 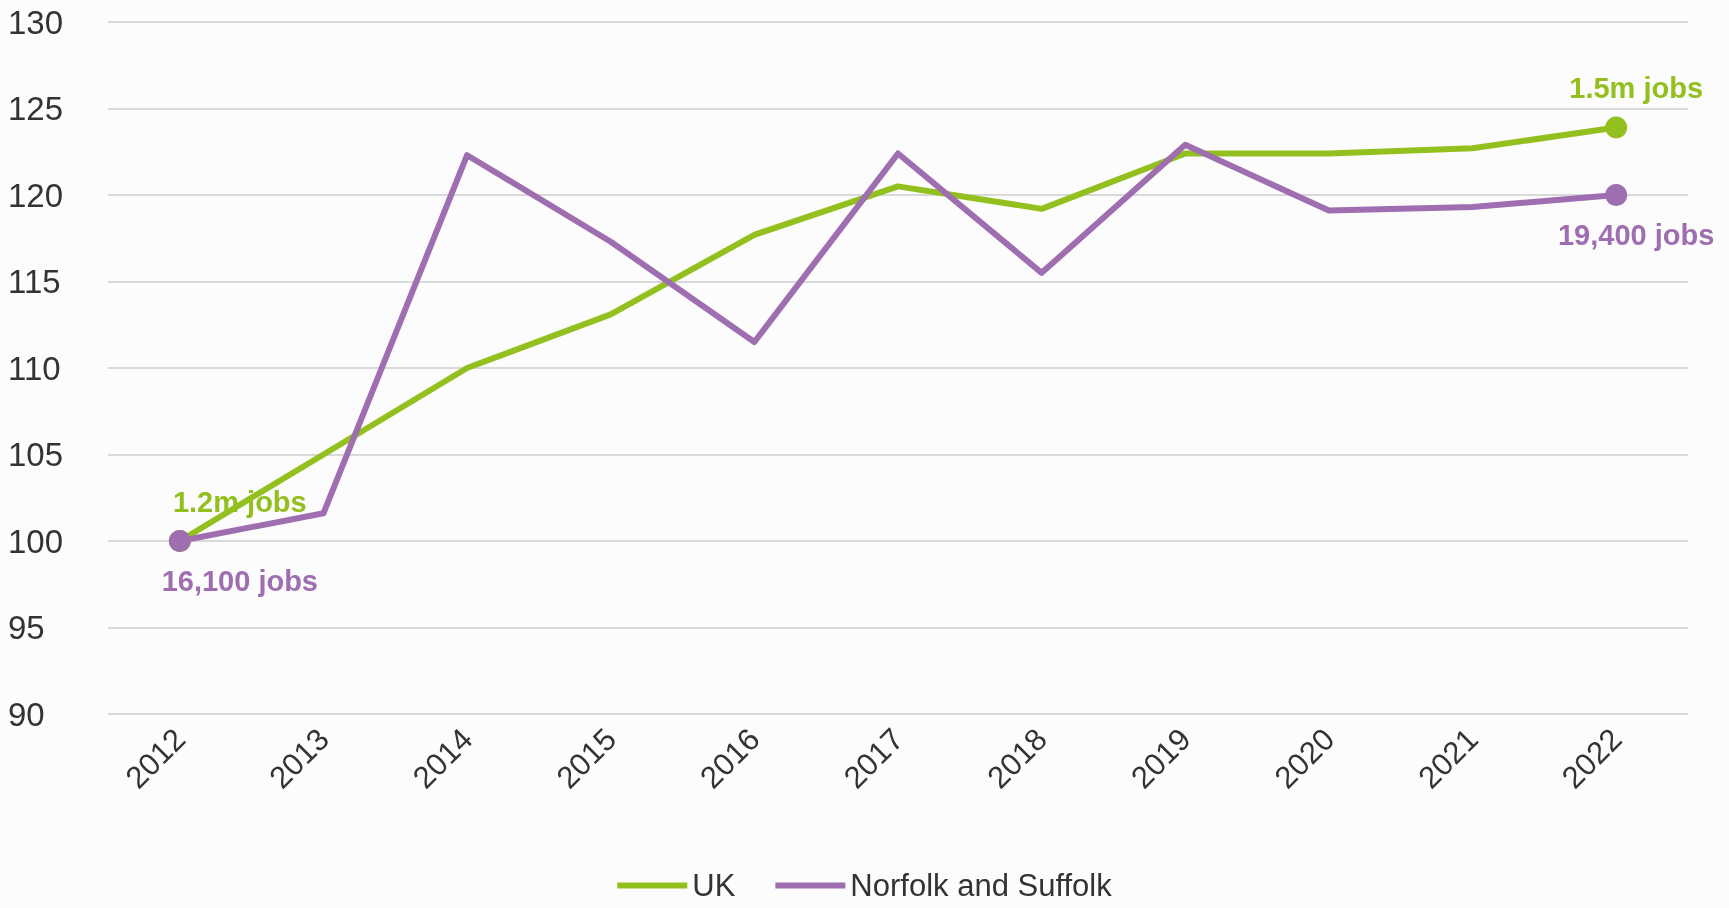 I want to click on y-tick-label: 125, so click(x=36, y=108).